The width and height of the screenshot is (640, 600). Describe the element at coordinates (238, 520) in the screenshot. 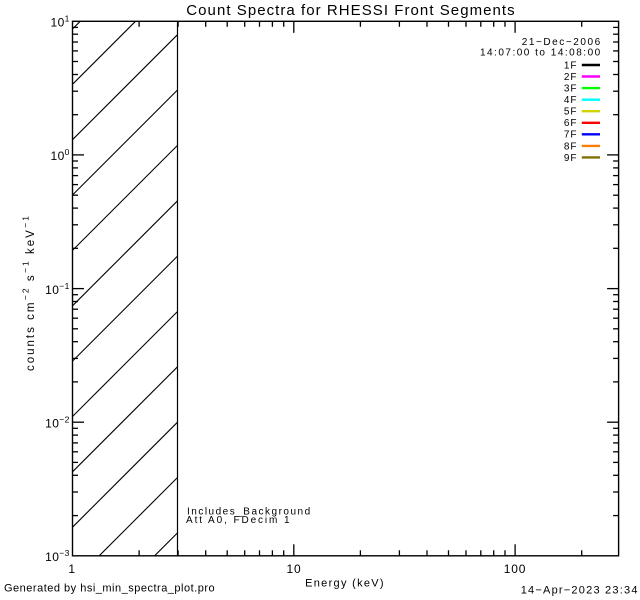

I see `svg-text: Att A0, FDecim 1` at that location.